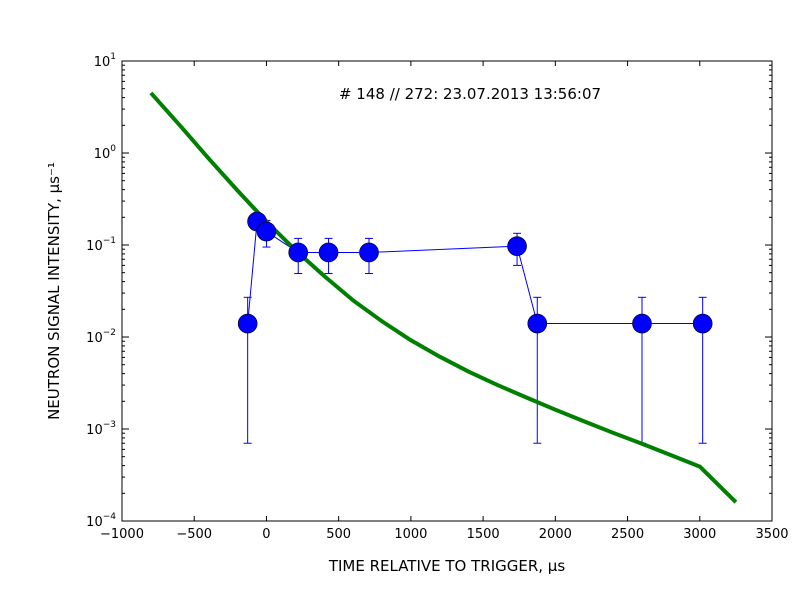 The height and width of the screenshot is (612, 812). What do you see at coordinates (54, 291) in the screenshot?
I see `y-axis-title: NEUTRON SIGNAL INTENSITY, μs⁻¹` at bounding box center [54, 291].